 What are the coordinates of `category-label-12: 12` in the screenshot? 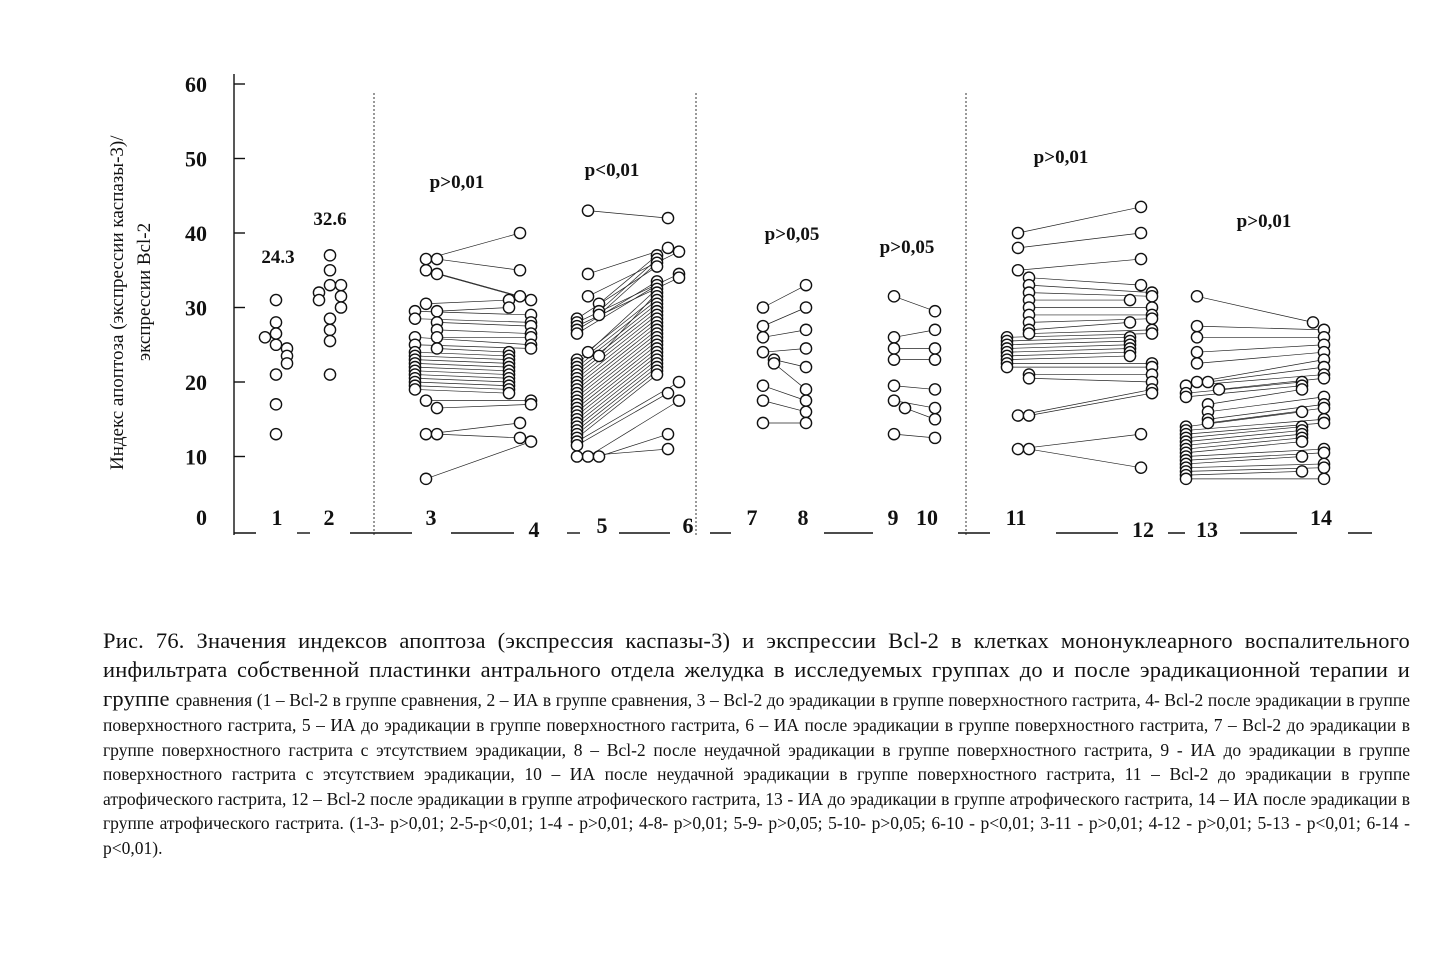 It's located at (1143, 529).